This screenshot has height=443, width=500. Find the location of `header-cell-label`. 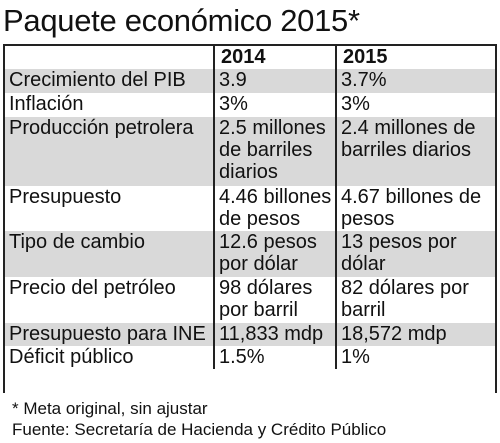

header-cell-label is located at coordinates (109, 57).